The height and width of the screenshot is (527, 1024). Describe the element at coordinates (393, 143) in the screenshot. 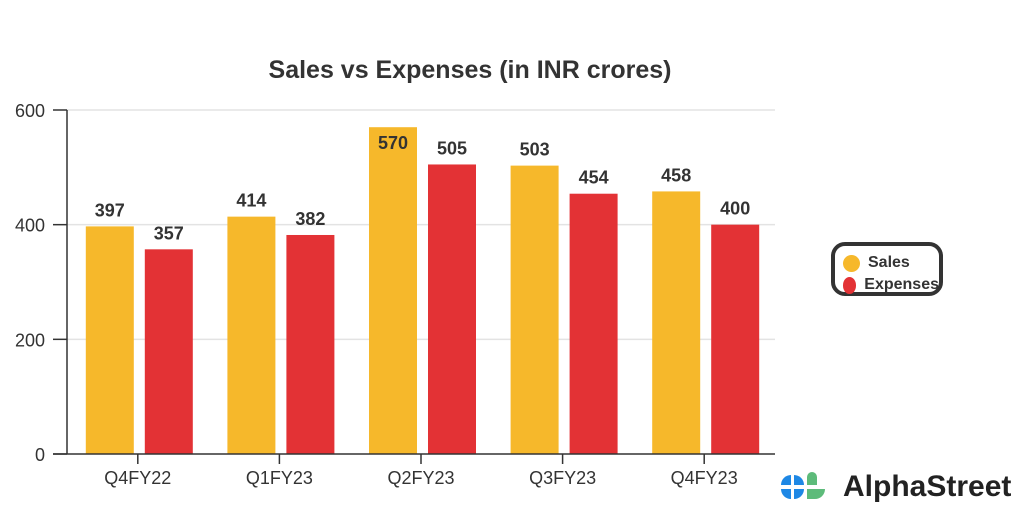

I see `sales-data-label: 570` at that location.